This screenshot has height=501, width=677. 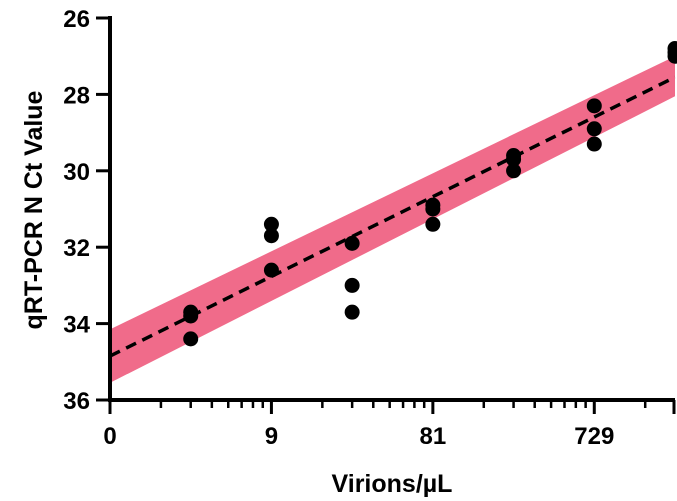 I want to click on y-tick-label: 32, so click(x=76, y=248).